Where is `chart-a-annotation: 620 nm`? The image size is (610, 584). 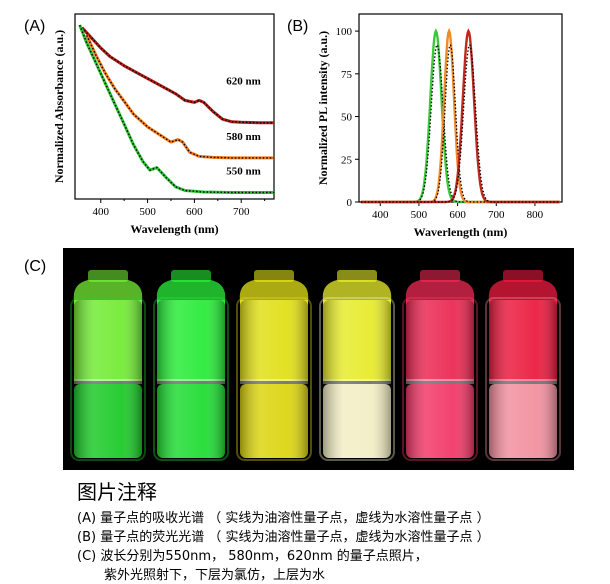
chart-a-annotation: 620 nm is located at coordinates (243, 82).